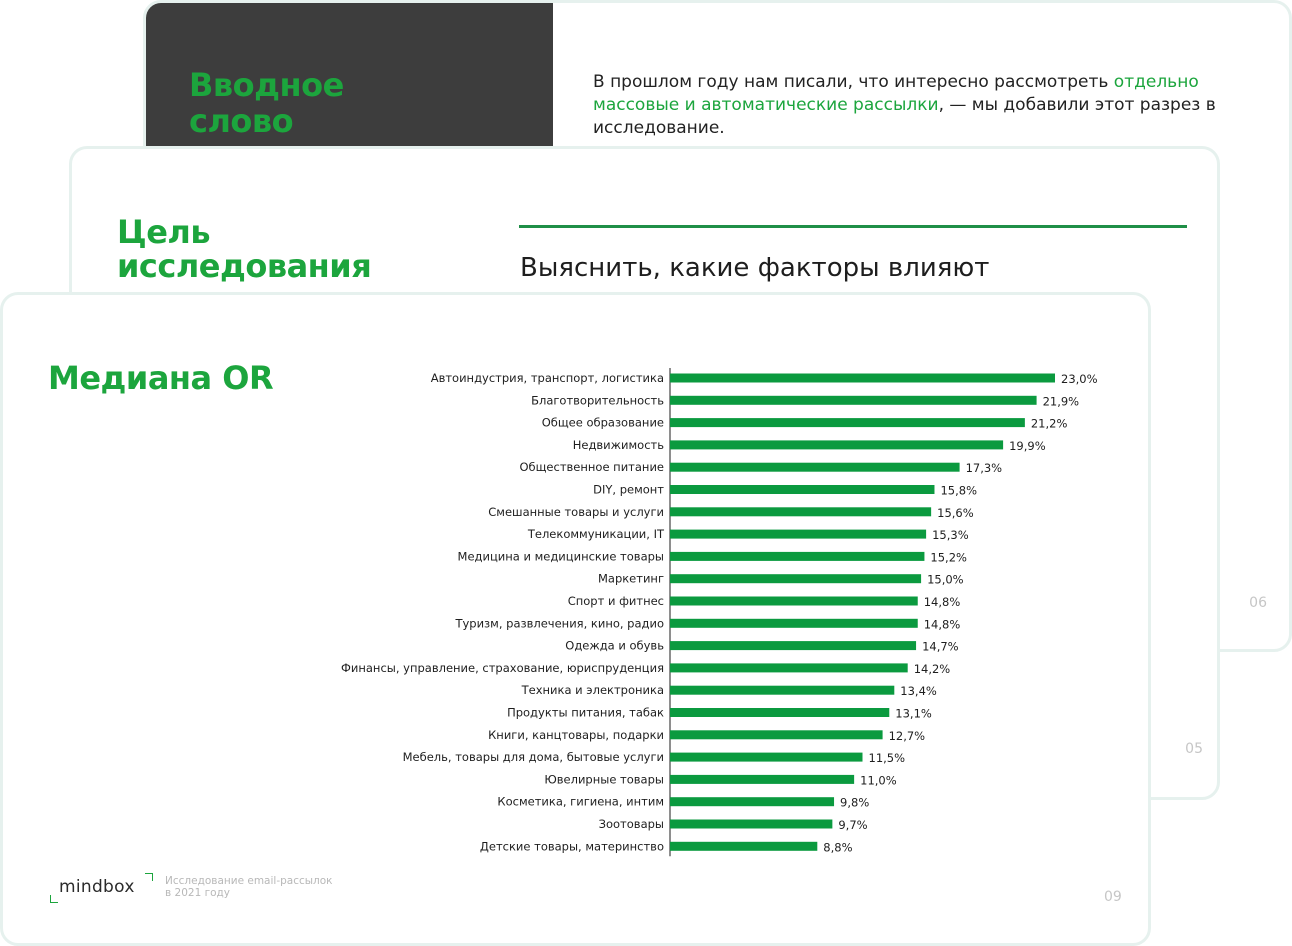 This screenshot has height=946, width=1292. I want to click on mid-page-number: 05, so click(1194, 749).